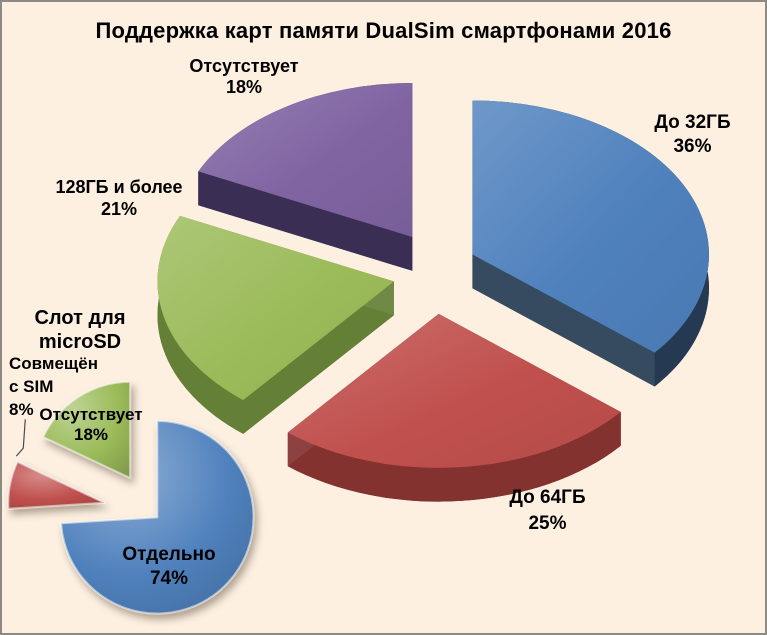 This screenshot has width=767, height=635. What do you see at coordinates (80, 330) in the screenshot?
I see `slot-pie-title: Слот для microSD` at bounding box center [80, 330].